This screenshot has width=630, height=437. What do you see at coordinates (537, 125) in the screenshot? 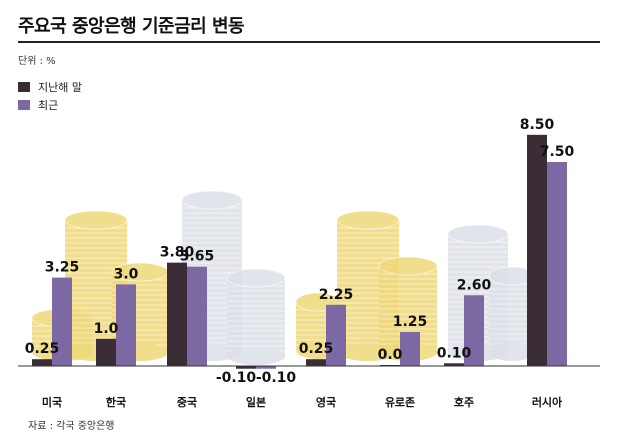
I see `value-label-prev-7: 8.50` at bounding box center [537, 125].